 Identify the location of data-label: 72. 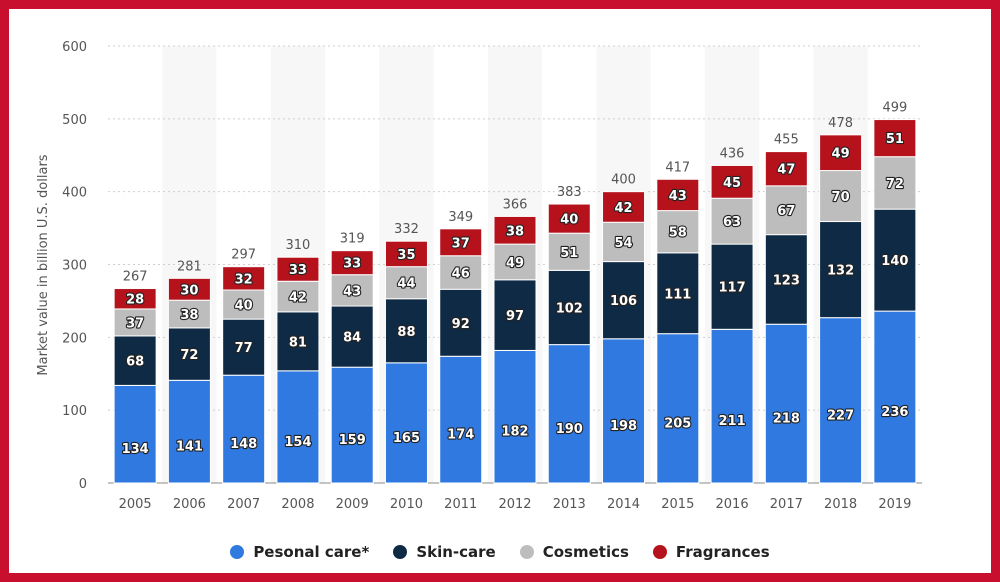
(895, 184).